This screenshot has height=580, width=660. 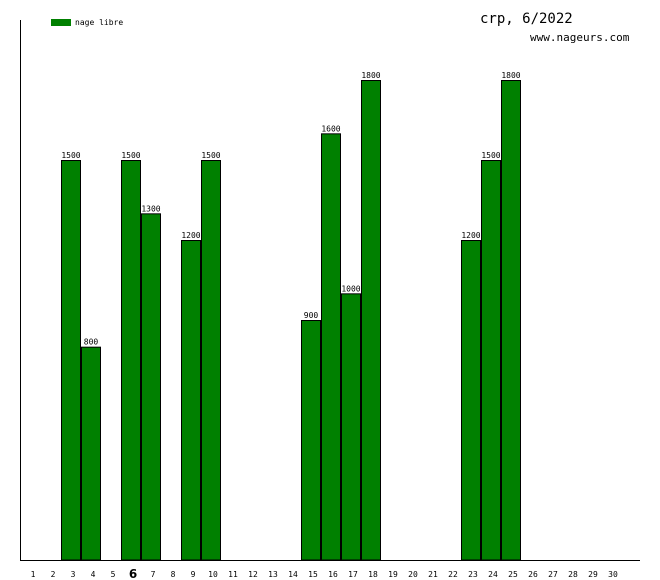 I want to click on bar-value-label: 1600, so click(x=330, y=128).